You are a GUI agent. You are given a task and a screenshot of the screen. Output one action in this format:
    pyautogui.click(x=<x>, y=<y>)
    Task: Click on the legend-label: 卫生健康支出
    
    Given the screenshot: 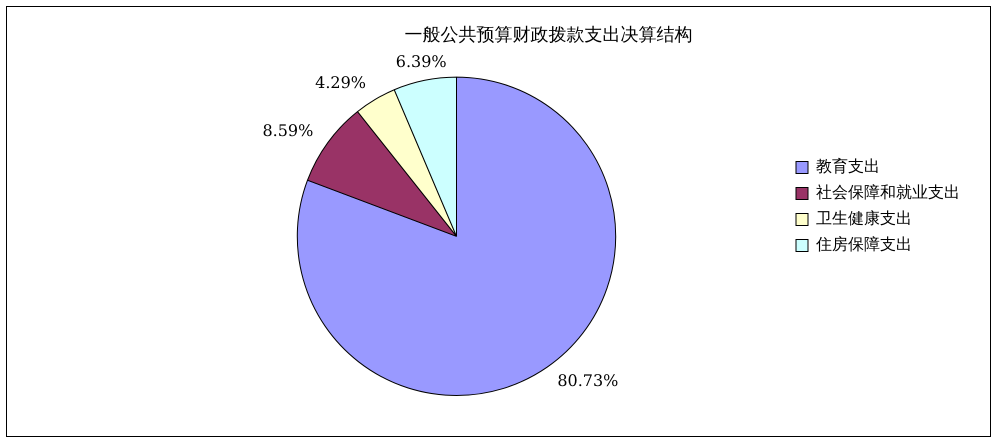 What is the action you would take?
    pyautogui.click(x=864, y=218)
    